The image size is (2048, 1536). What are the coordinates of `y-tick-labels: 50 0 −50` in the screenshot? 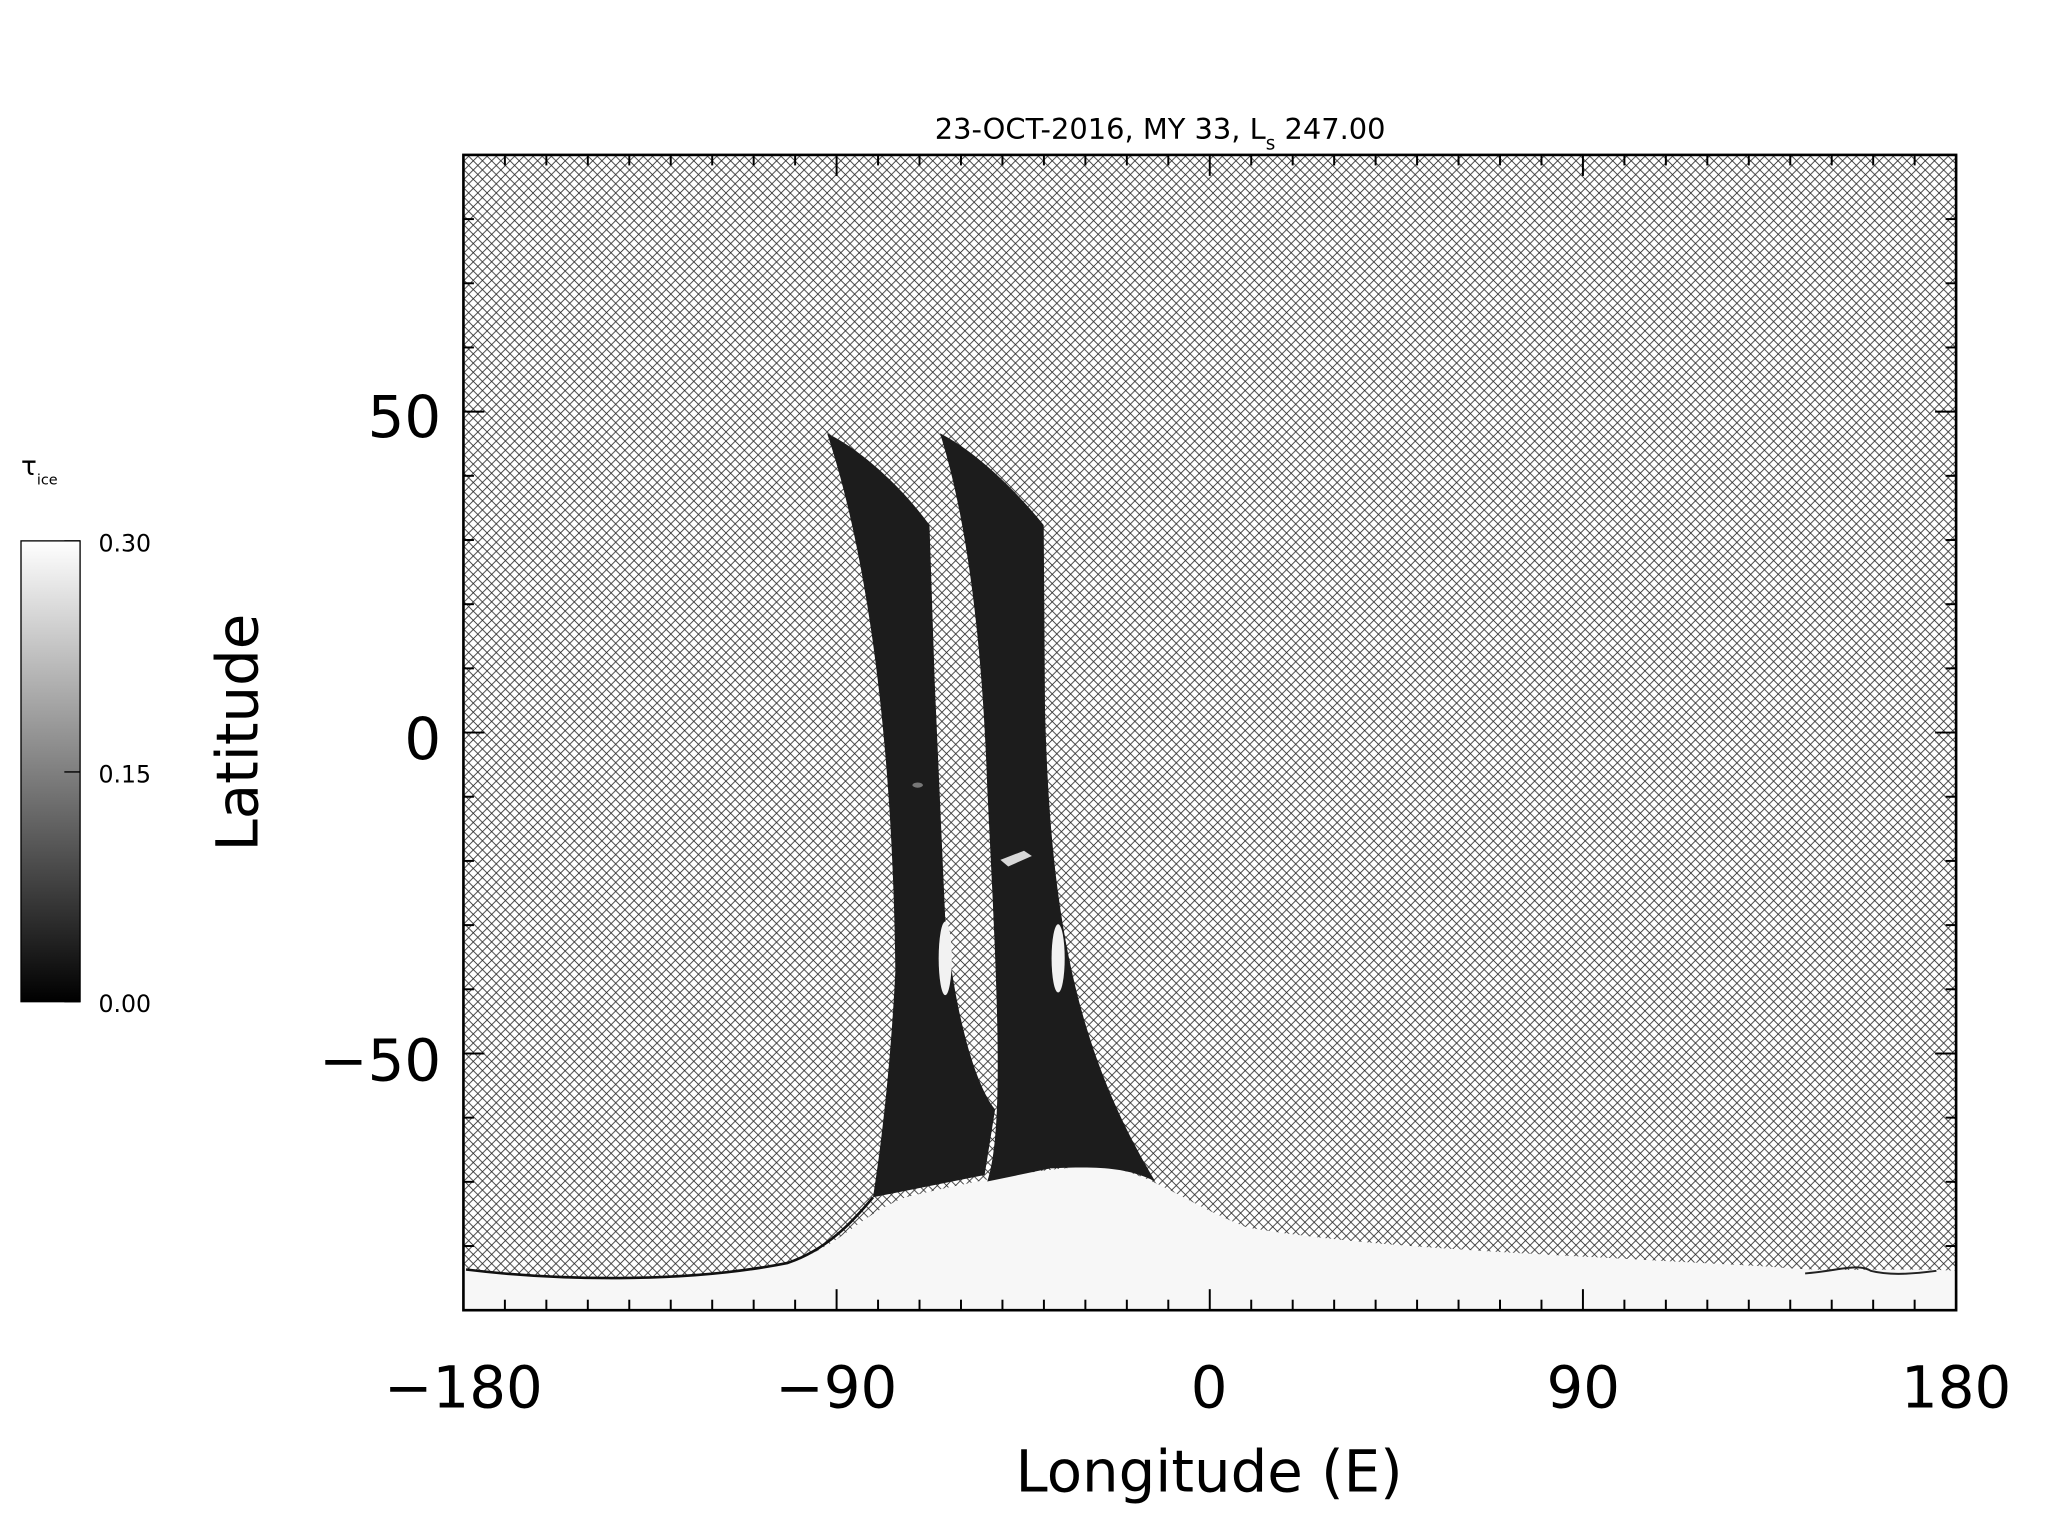 It's located at (380, 738).